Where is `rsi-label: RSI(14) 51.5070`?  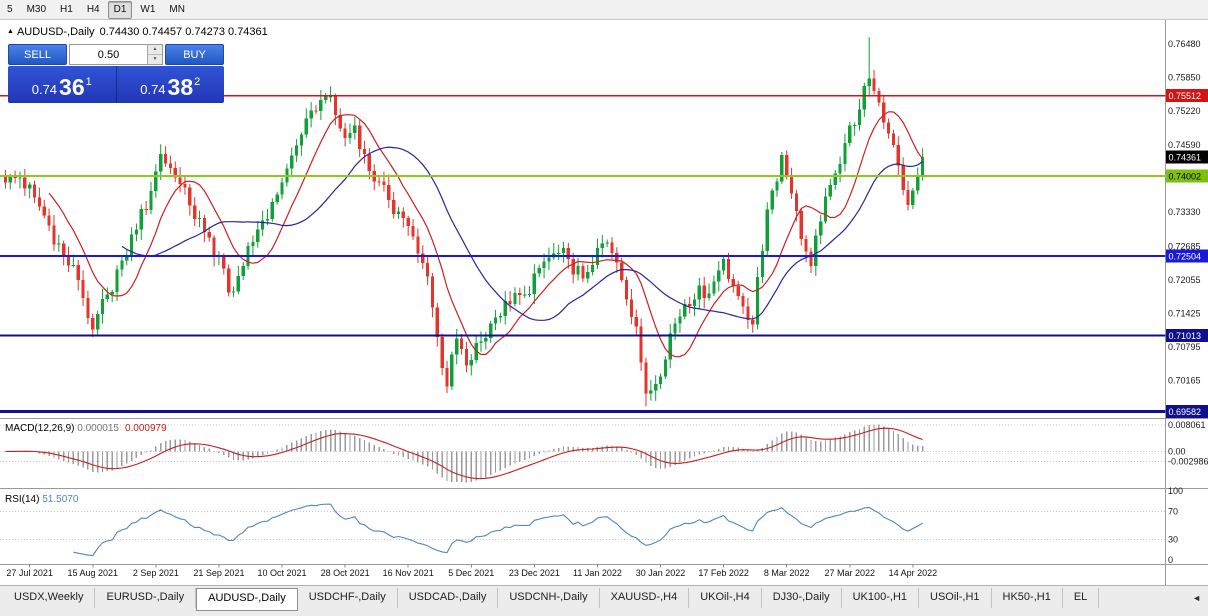 rsi-label: RSI(14) 51.5070 is located at coordinates (42, 499).